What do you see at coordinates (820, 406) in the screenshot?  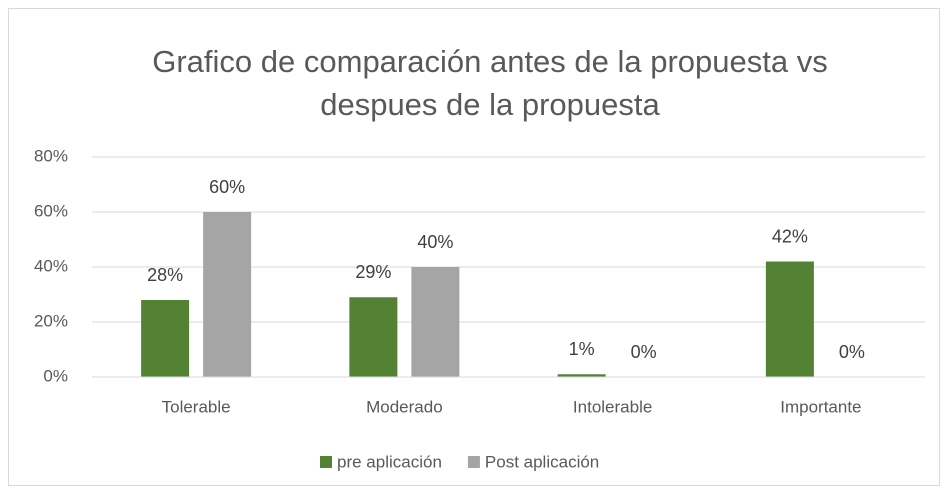 I see `x-tick-label: Importante` at bounding box center [820, 406].